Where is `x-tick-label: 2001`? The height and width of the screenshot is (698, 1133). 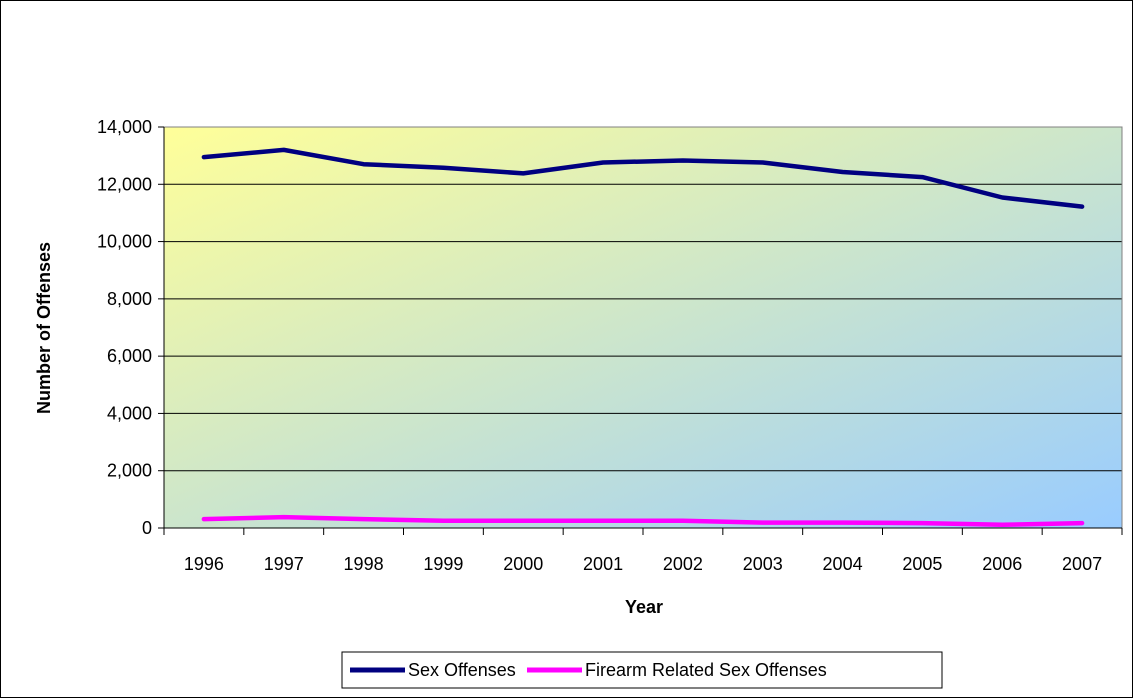
x-tick-label: 2001 is located at coordinates (603, 564).